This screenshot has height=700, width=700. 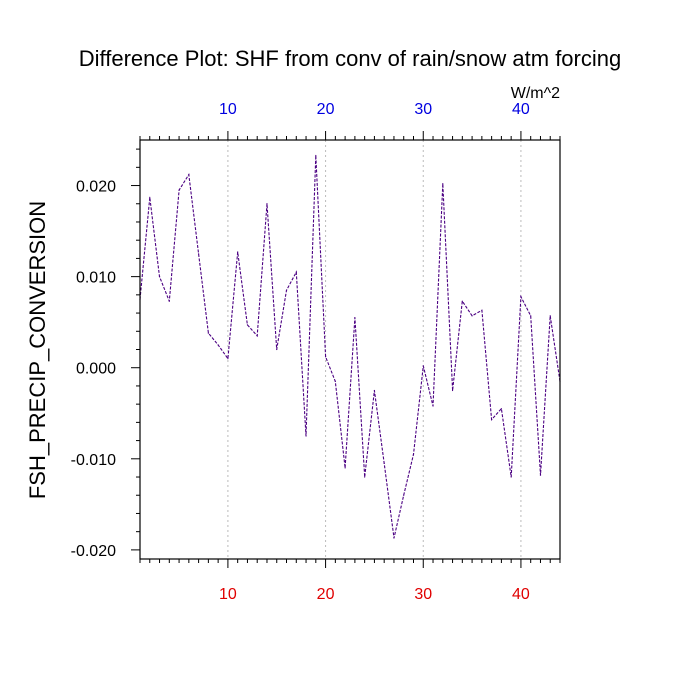 I want to click on x-tick-label-top: 30, so click(x=423, y=109).